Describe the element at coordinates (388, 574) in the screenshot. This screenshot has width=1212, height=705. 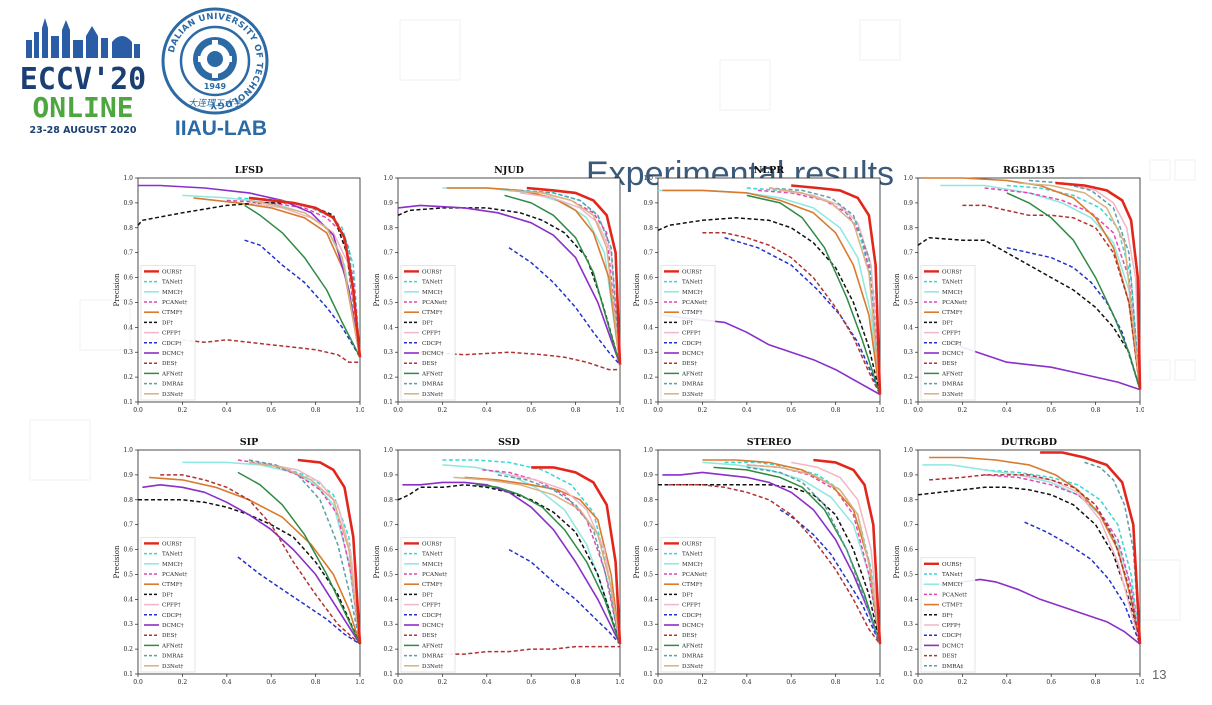
I see `chart-ssd-ytick-label: 0.5` at that location.